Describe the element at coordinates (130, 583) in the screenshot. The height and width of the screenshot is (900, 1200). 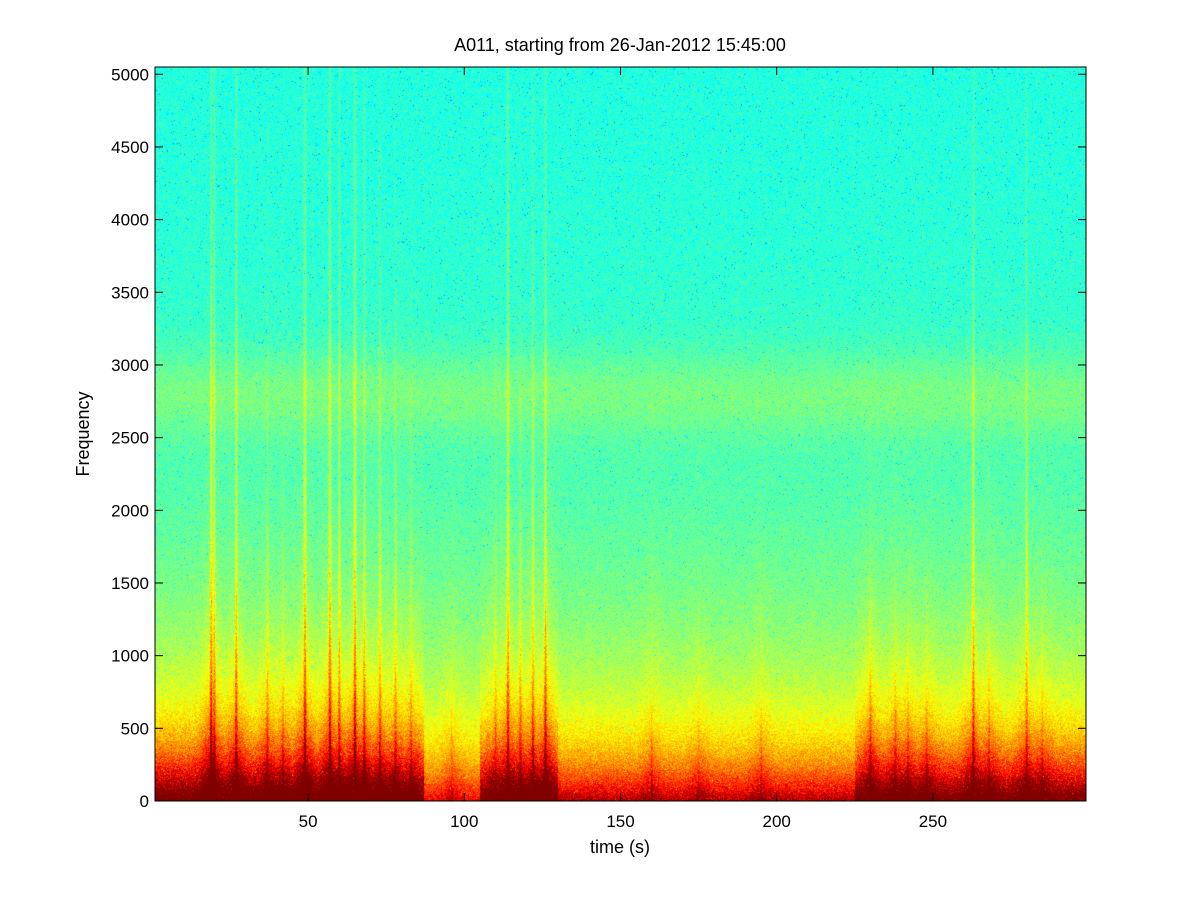
I see `y-tick-label: 1500` at that location.